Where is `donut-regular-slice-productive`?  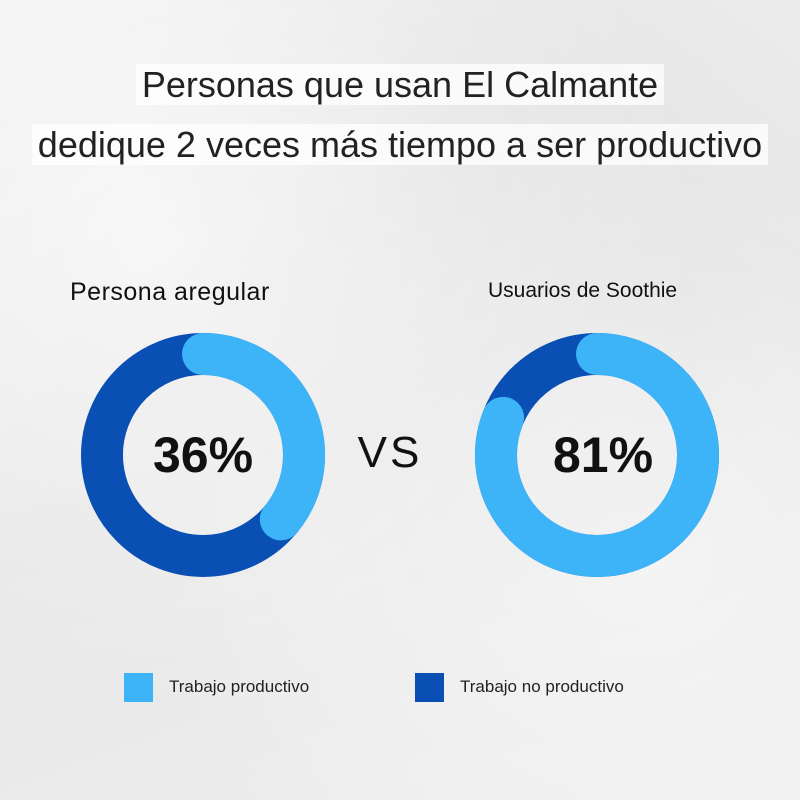
donut-regular-slice-productive is located at coordinates (253, 437).